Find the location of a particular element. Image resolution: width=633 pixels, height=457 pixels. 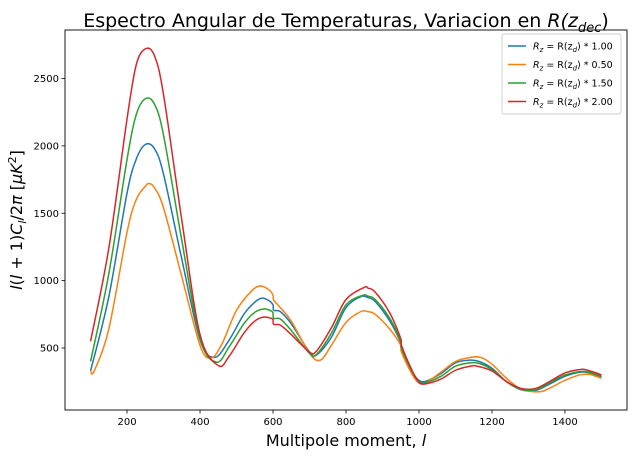

legend-label-1: Rz = R(zd) * 1.00 is located at coordinates (573, 48).